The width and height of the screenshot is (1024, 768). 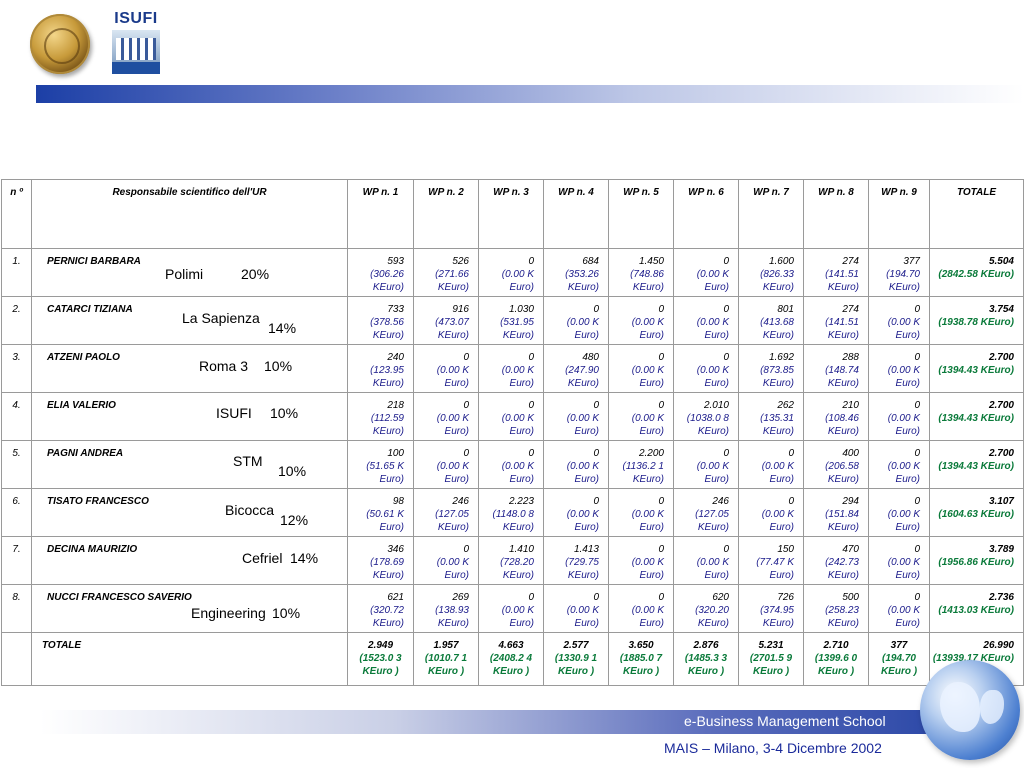 What do you see at coordinates (576, 665) in the screenshot?
I see `wp-total-keuro: (1330.9 1 KEuro )` at bounding box center [576, 665].